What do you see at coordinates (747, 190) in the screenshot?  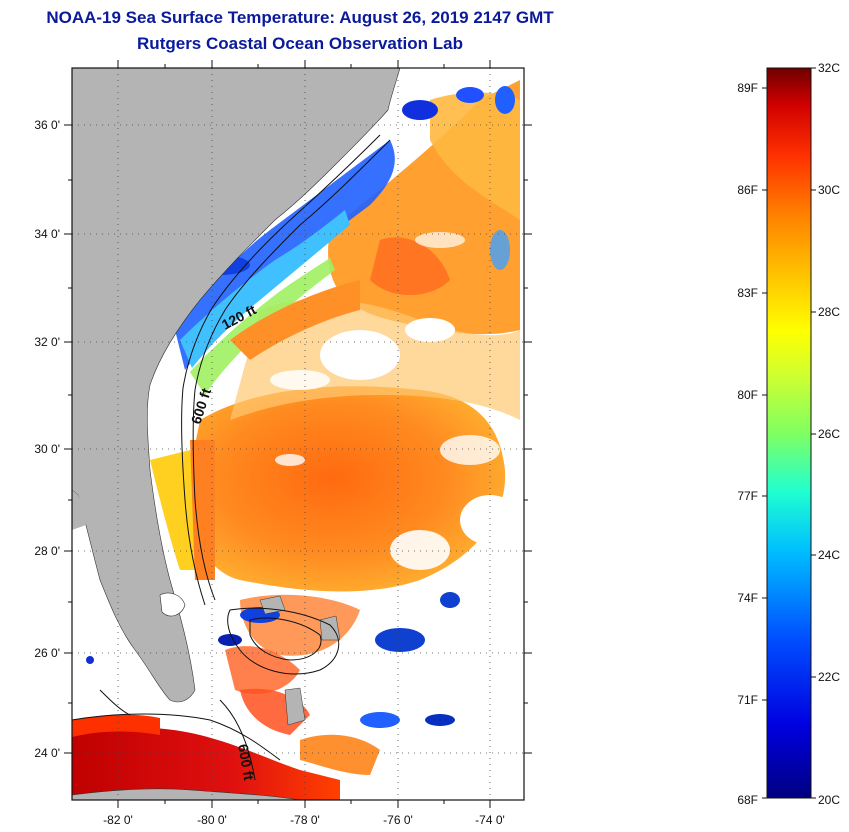 I see `cbar-f-86: 86F` at bounding box center [747, 190].